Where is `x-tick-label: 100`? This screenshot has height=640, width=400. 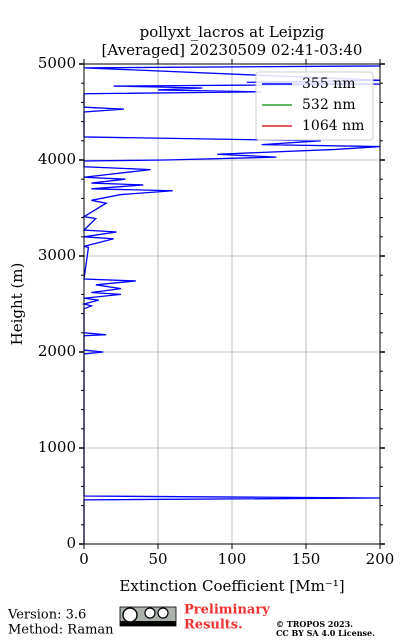
x-tick-label: 100 is located at coordinates (232, 559).